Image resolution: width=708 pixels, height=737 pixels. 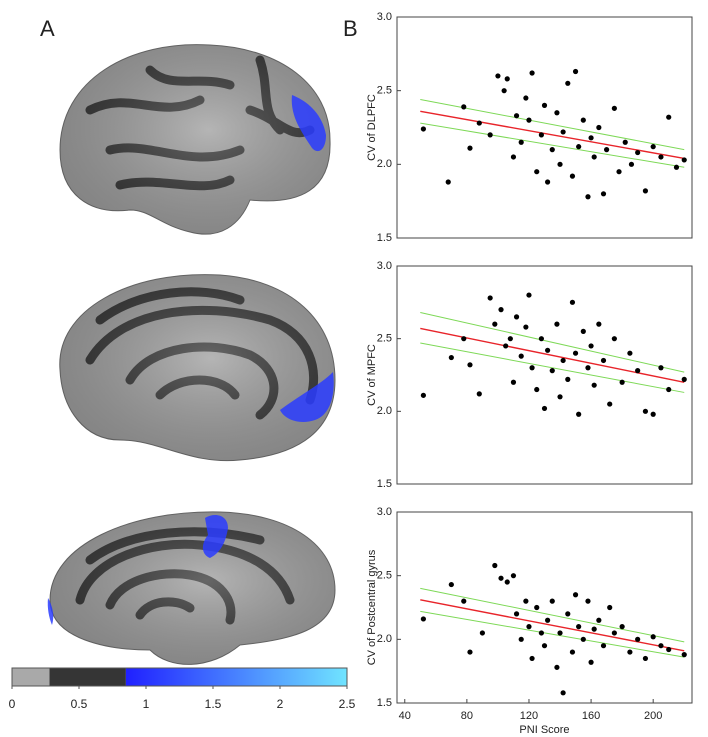 I want to click on colorbar-tick-label: 0, so click(x=12, y=704).